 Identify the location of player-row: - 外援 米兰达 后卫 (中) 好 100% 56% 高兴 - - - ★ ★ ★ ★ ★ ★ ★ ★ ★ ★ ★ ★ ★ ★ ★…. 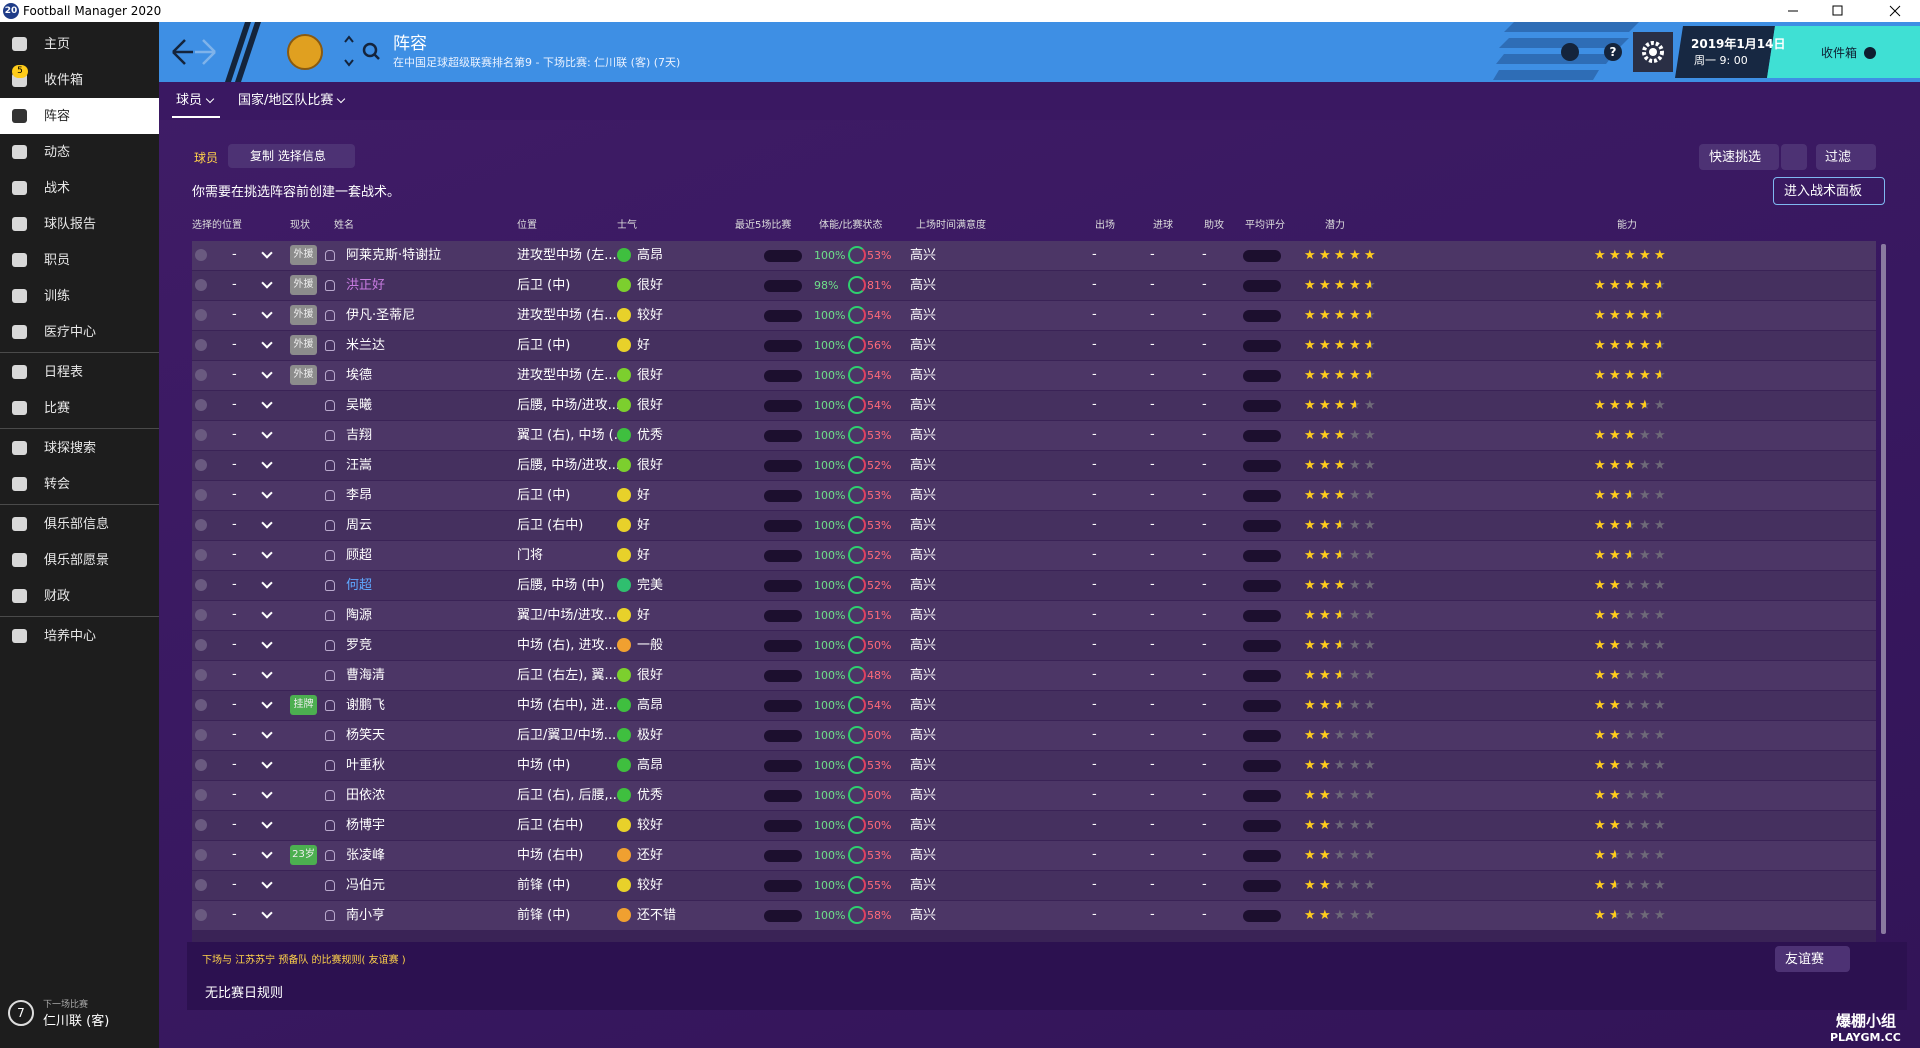
(1034, 345).